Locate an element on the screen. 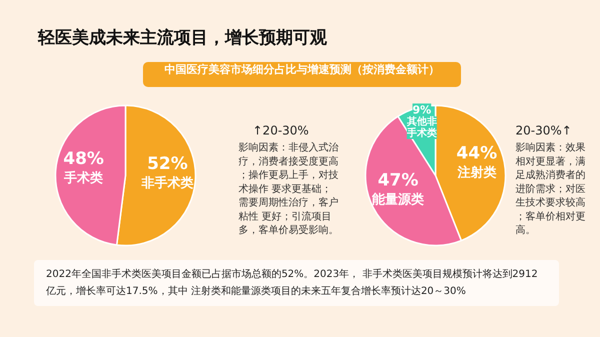 The width and height of the screenshot is (600, 337). data-label: 52% is located at coordinates (167, 164).